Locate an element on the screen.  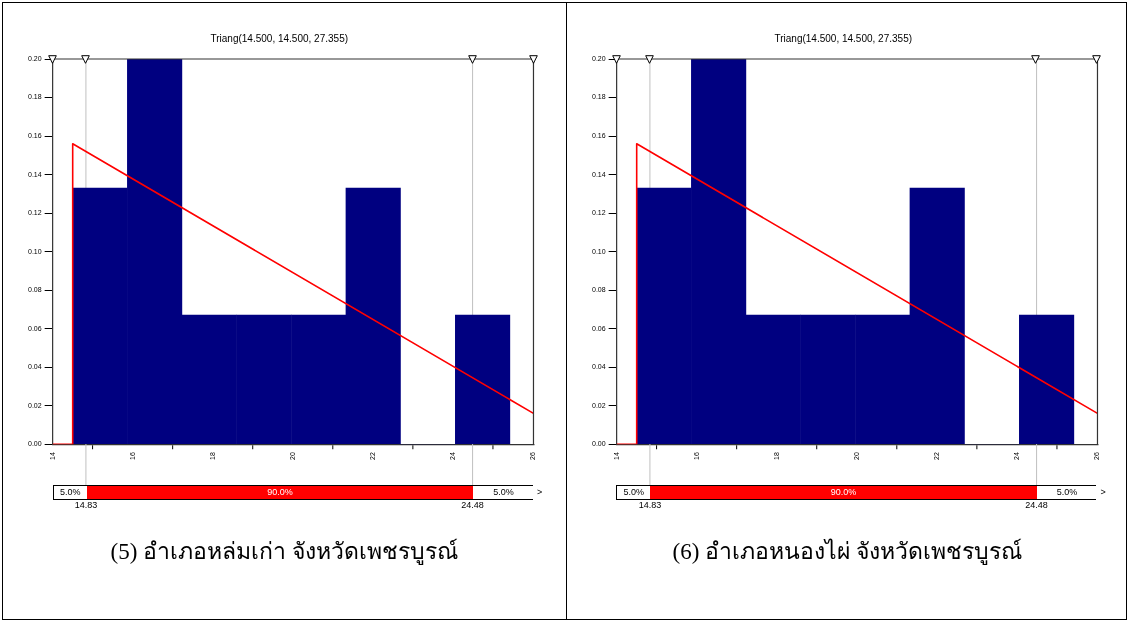
text: (5) อำเภอหล่มเก่า จังหวัดเพชรบูรณ์ is located at coordinates (284, 552).